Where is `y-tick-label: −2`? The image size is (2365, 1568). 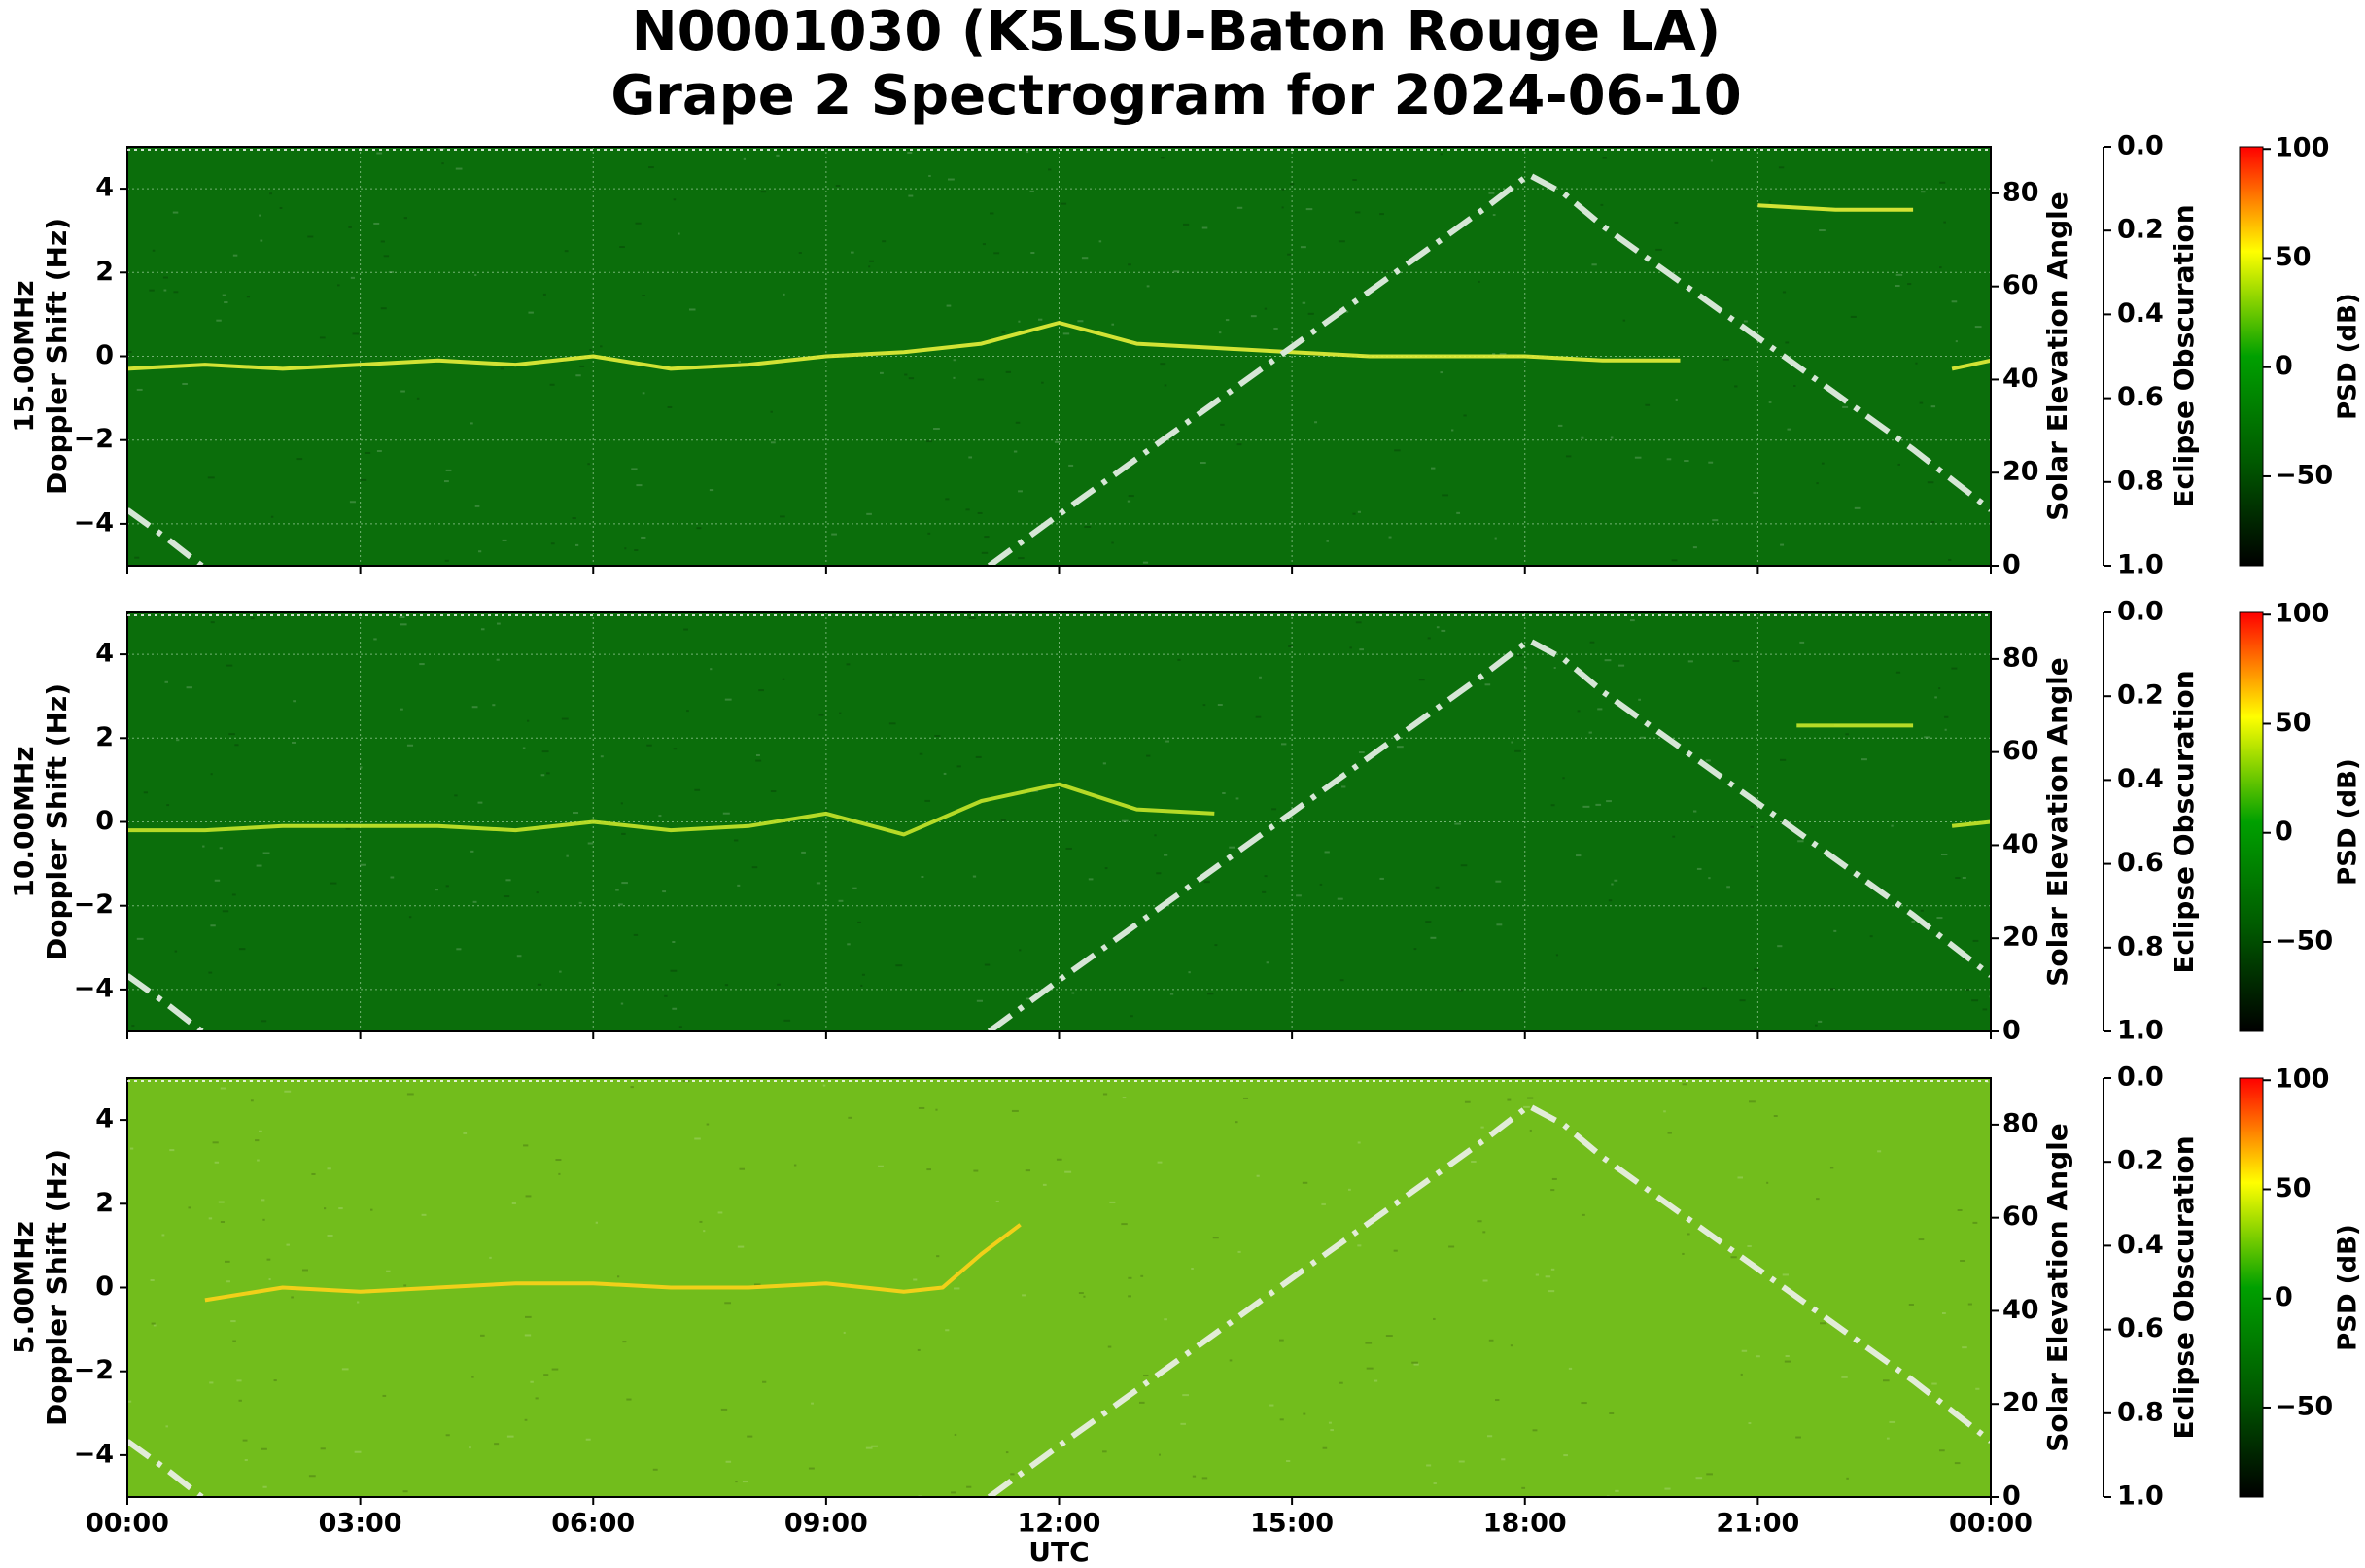 y-tick-label: −2 is located at coordinates (94, 439).